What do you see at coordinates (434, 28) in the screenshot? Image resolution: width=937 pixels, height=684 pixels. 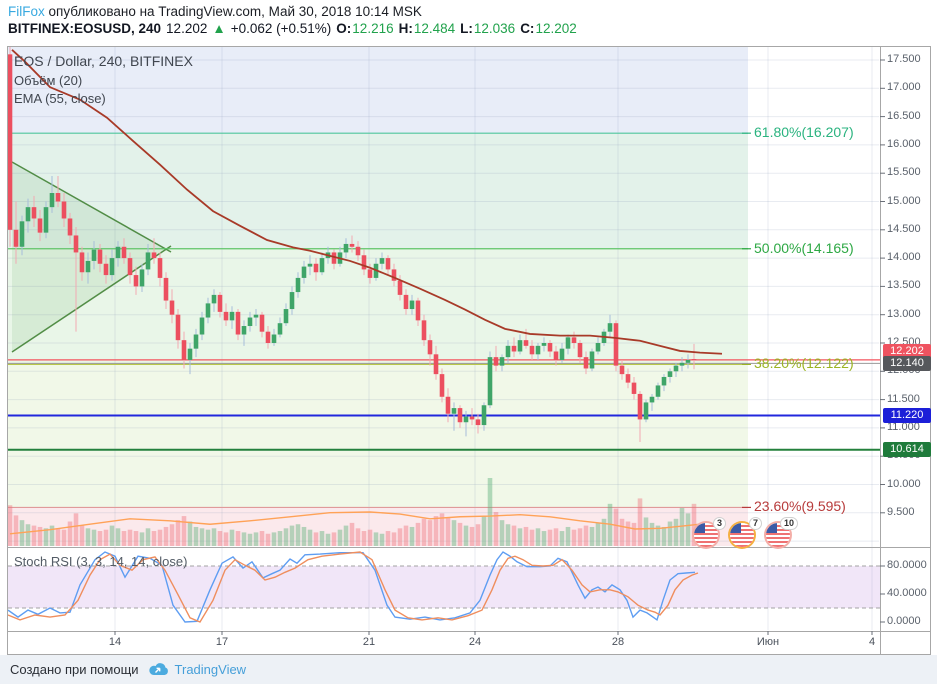 I see `high-value: 12.484` at bounding box center [434, 28].